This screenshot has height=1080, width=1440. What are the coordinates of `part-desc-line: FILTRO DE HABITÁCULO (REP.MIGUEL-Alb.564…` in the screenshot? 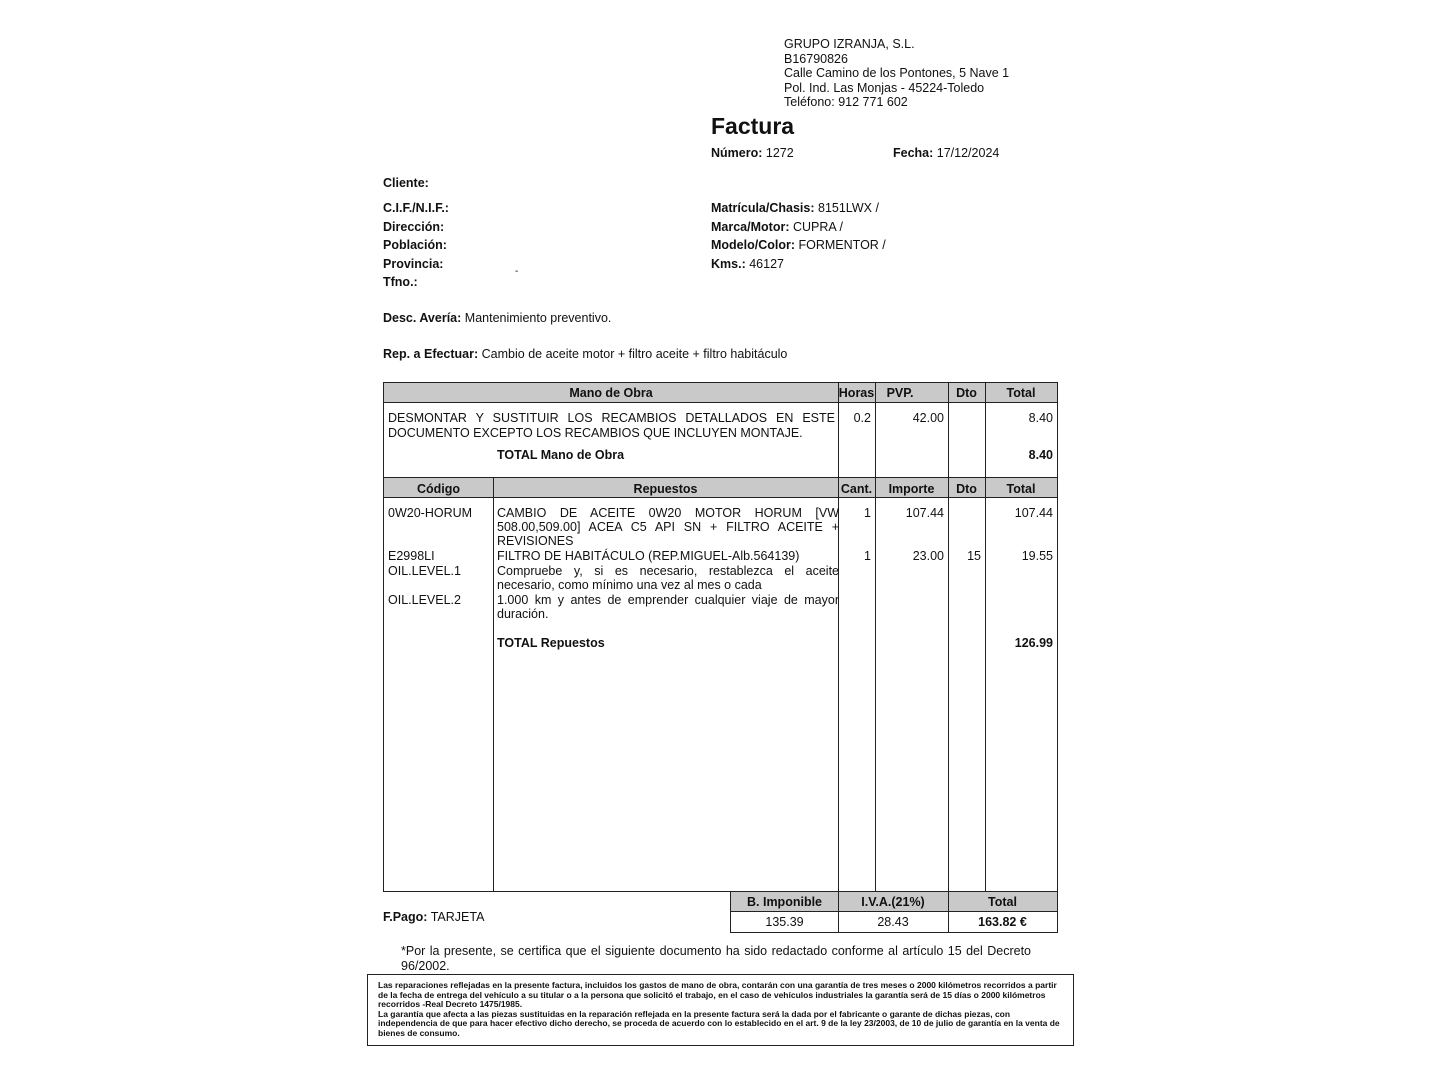 It's located at (648, 556).